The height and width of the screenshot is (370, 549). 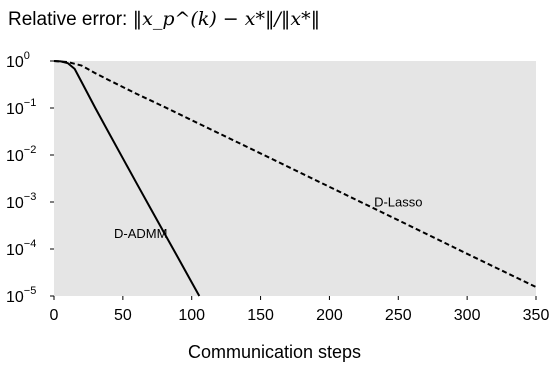 I want to click on y-tick-label: 10⁻⁴, so click(x=21, y=248).